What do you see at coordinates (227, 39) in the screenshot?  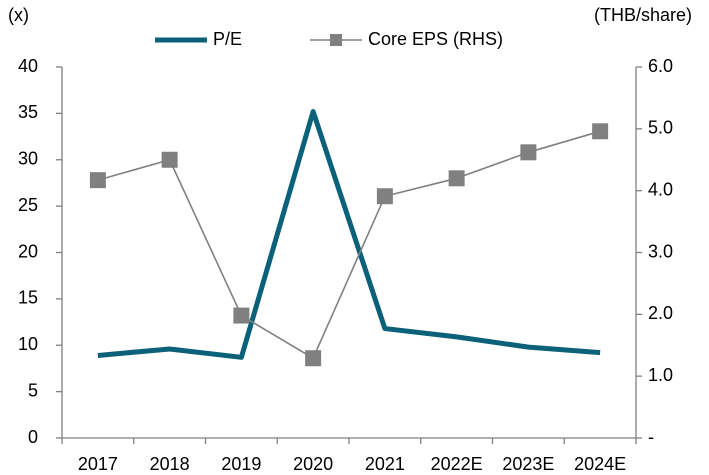 I see `legend-label: P/E` at bounding box center [227, 39].